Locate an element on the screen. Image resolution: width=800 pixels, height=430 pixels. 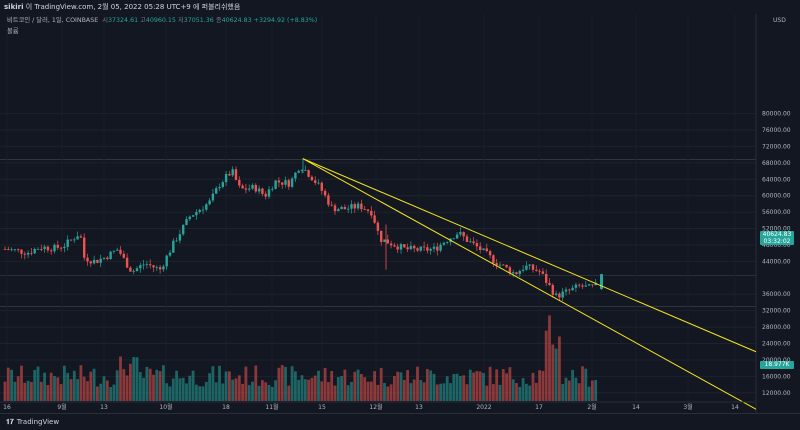
time-tick-label: 2월 is located at coordinates (591, 407).